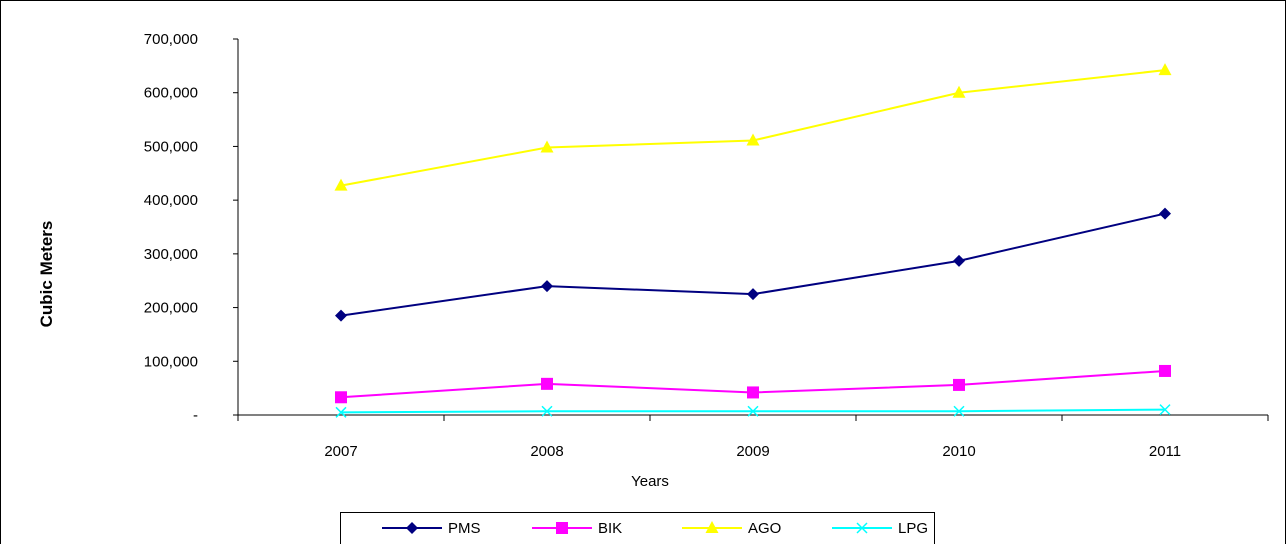  Describe the element at coordinates (464, 528) in the screenshot. I see `legend-label-pms: PMS` at that location.